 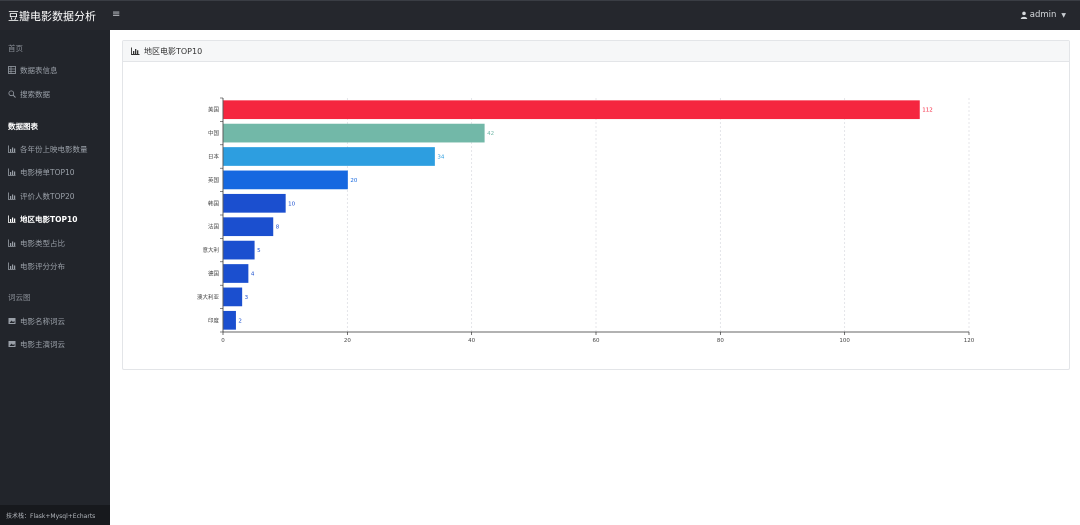 I want to click on sidebar-item-title-wordcloud: 电影名称词云, so click(x=55, y=321).